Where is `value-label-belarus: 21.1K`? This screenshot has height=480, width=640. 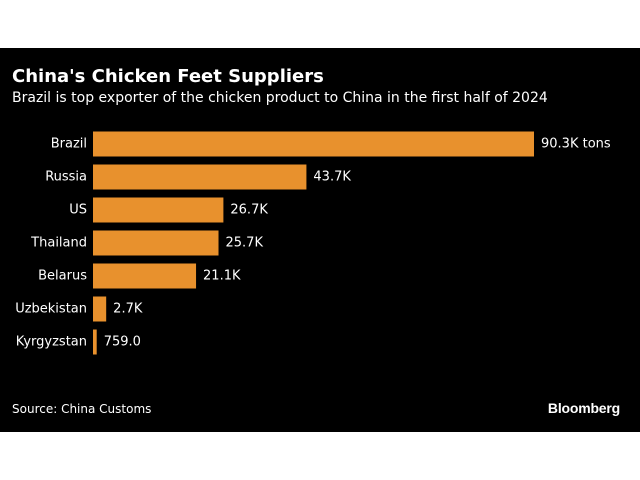
value-label-belarus: 21.1K is located at coordinates (222, 276).